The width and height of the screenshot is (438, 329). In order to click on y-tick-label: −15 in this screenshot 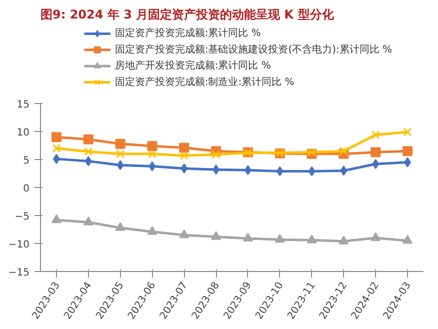, I will do `click(19, 273)`.